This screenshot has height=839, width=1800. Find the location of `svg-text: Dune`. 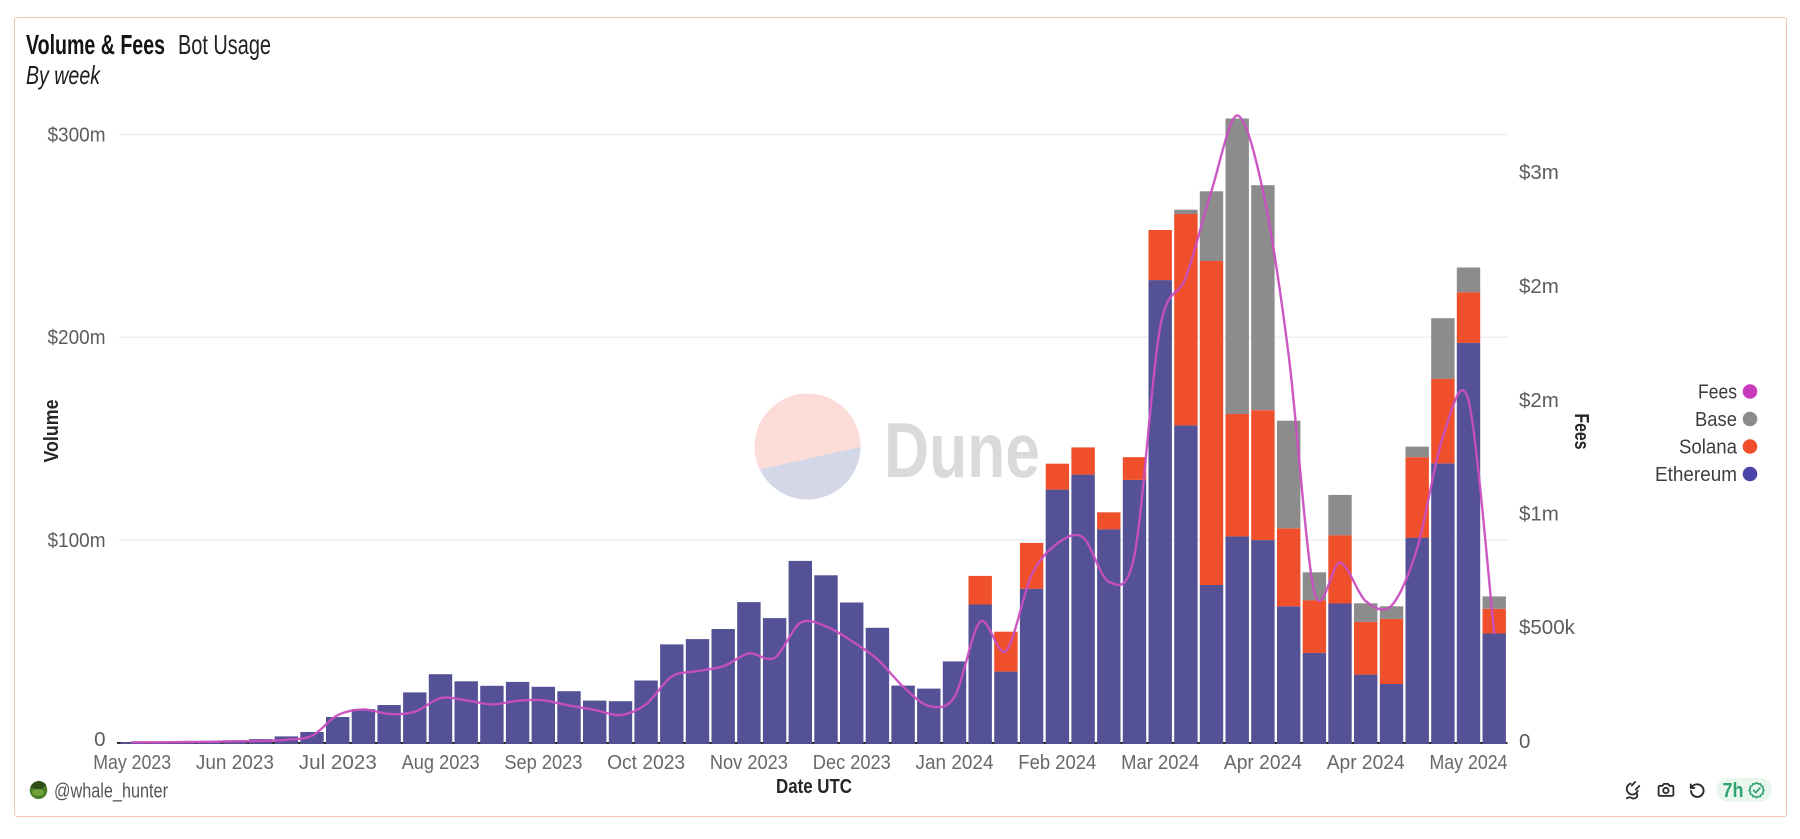

svg-text: Dune is located at coordinates (962, 450).